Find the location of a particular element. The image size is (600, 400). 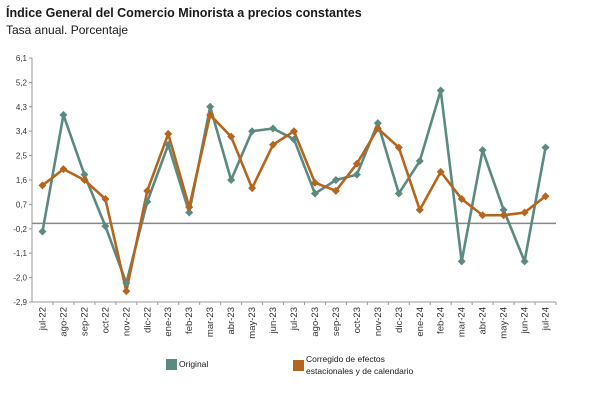

legend-swatch-corregido is located at coordinates (298, 365).